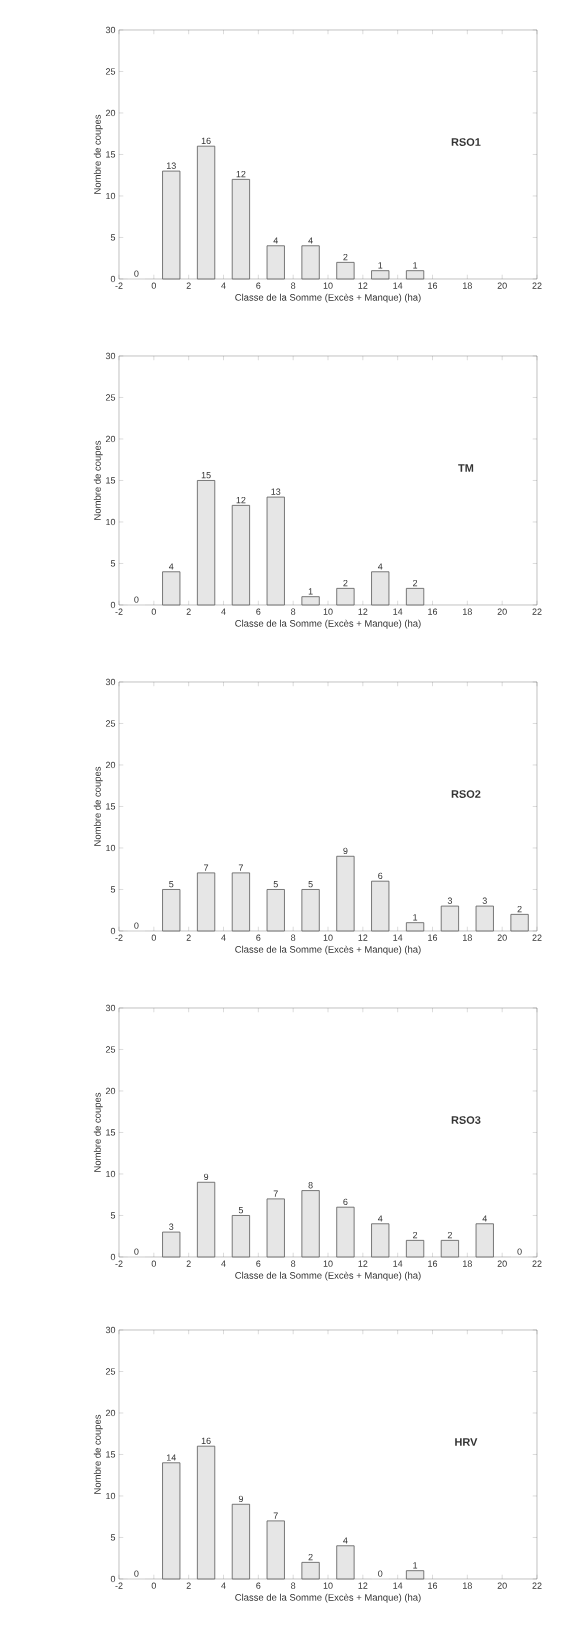 This screenshot has width=574, height=1643. What do you see at coordinates (467, 611) in the screenshot?
I see `x-tick-label: 18` at bounding box center [467, 611].